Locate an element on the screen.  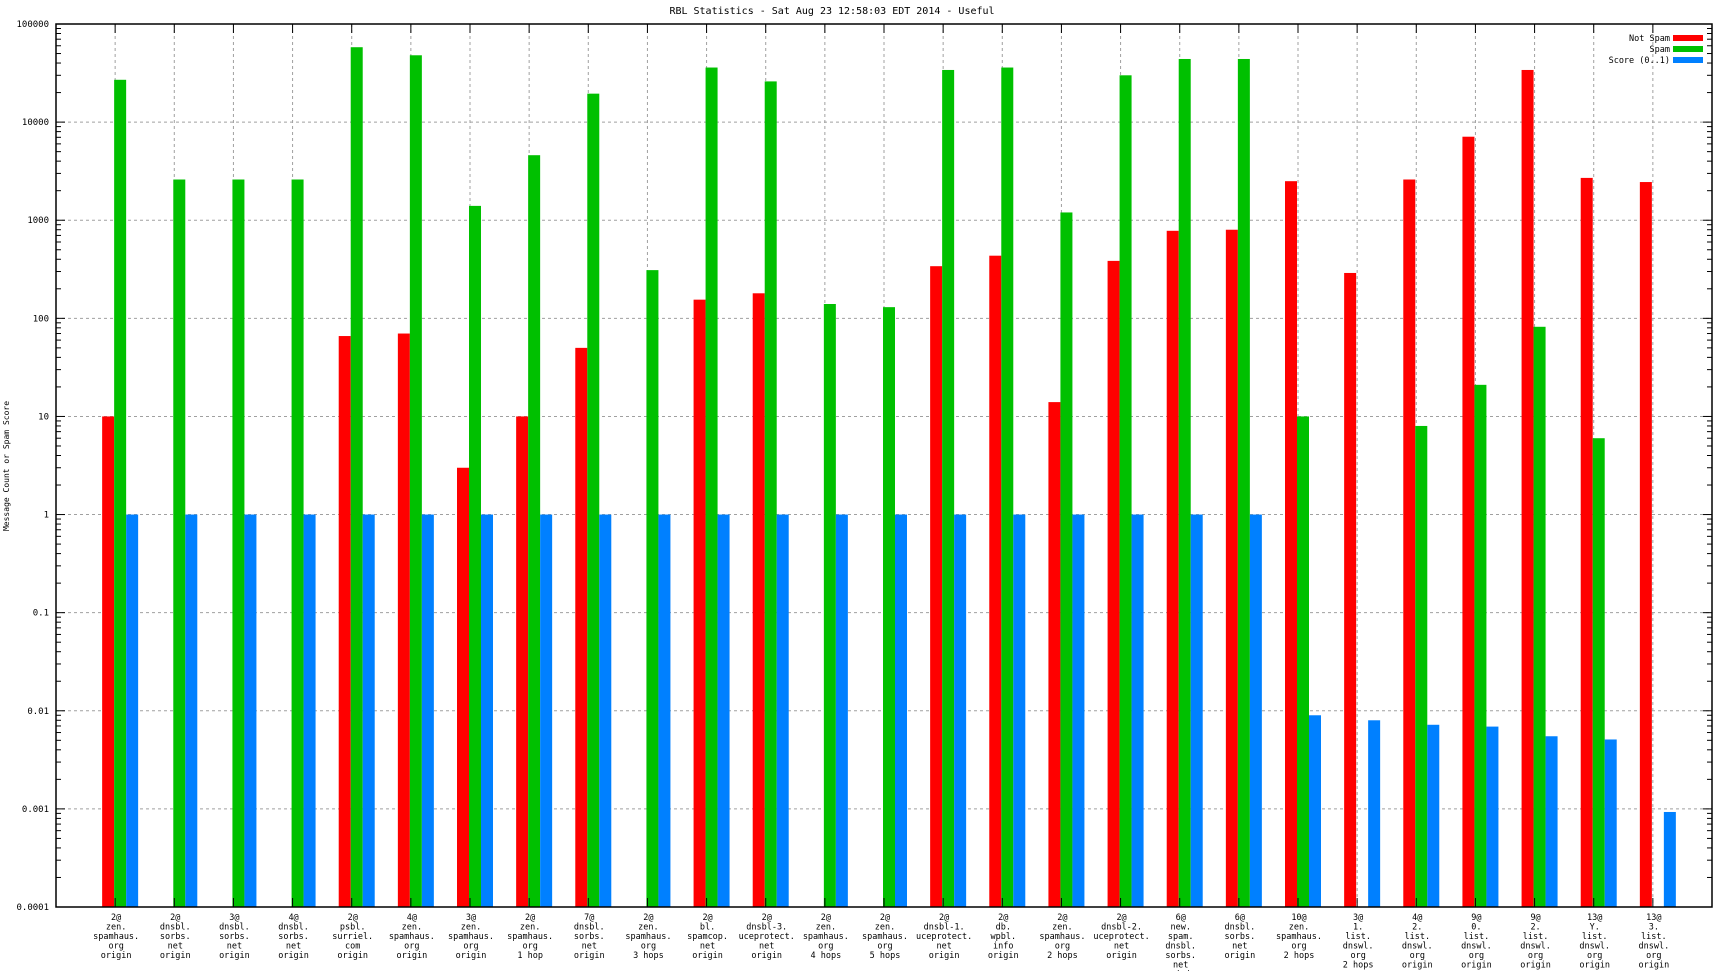
x-tick-label: 2 hops is located at coordinates (1062, 956).